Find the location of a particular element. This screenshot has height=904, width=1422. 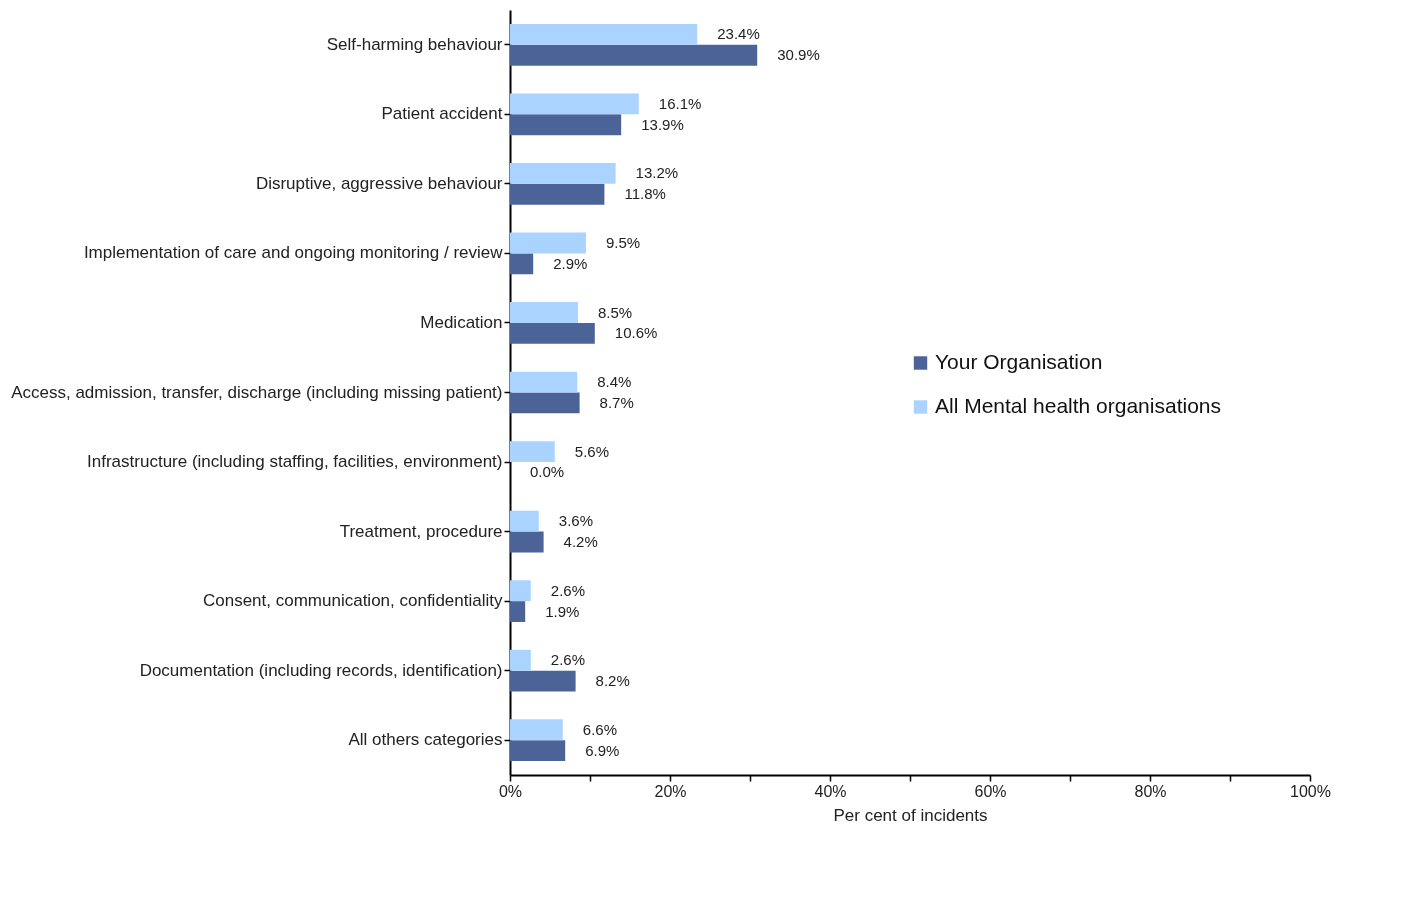

data-label: 23.4% is located at coordinates (738, 34).